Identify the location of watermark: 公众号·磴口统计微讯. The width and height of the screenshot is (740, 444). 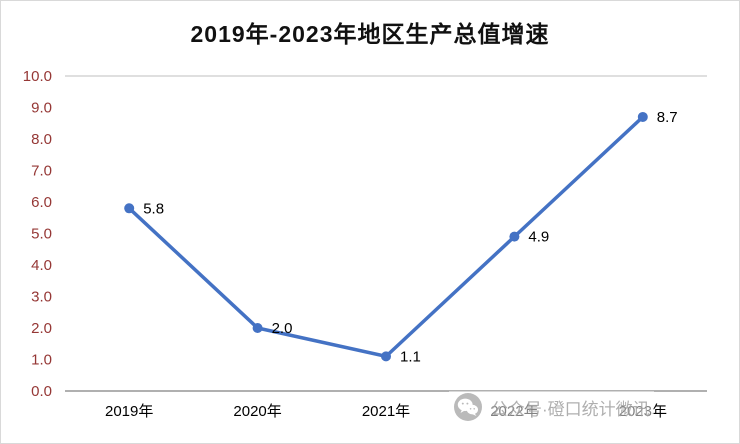
(551, 407).